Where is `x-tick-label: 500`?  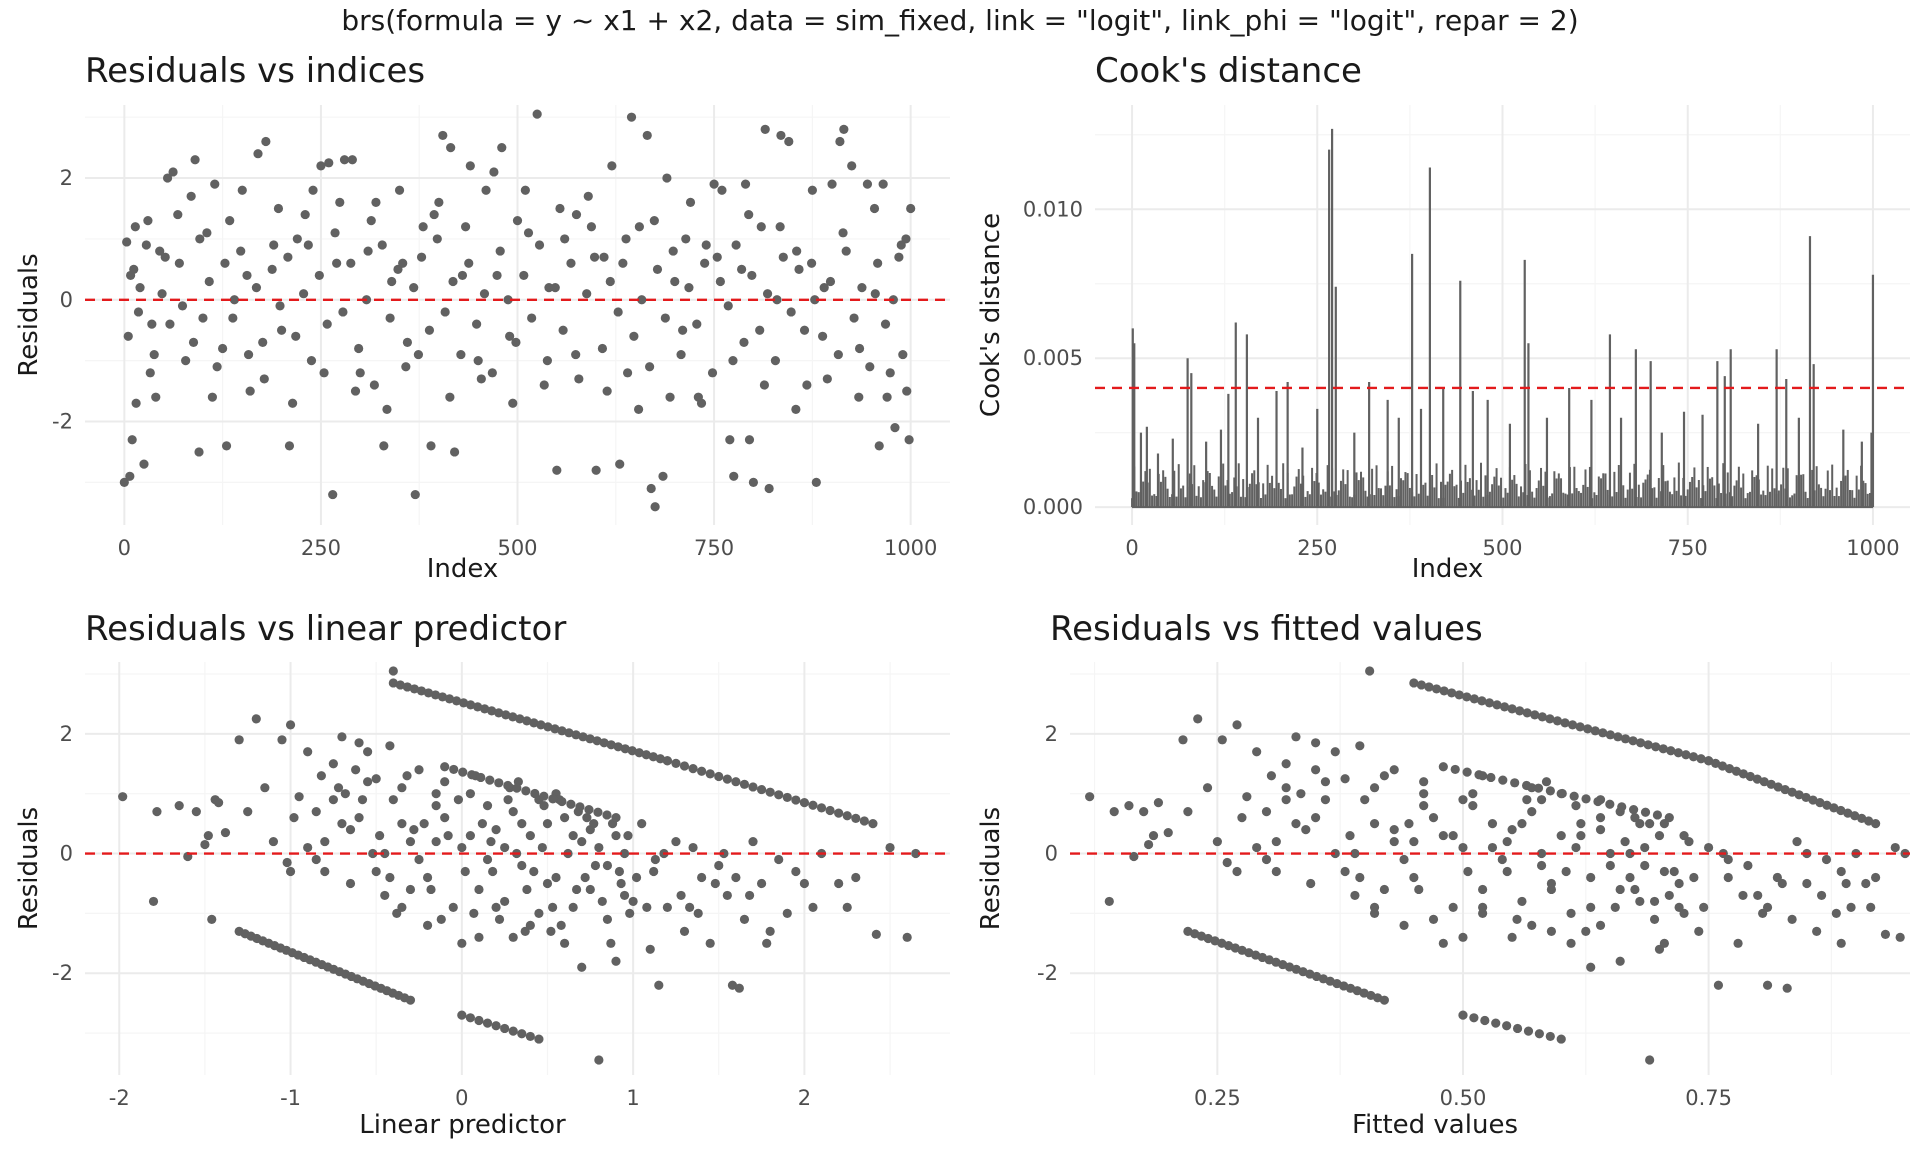
x-tick-label: 500 is located at coordinates (517, 548).